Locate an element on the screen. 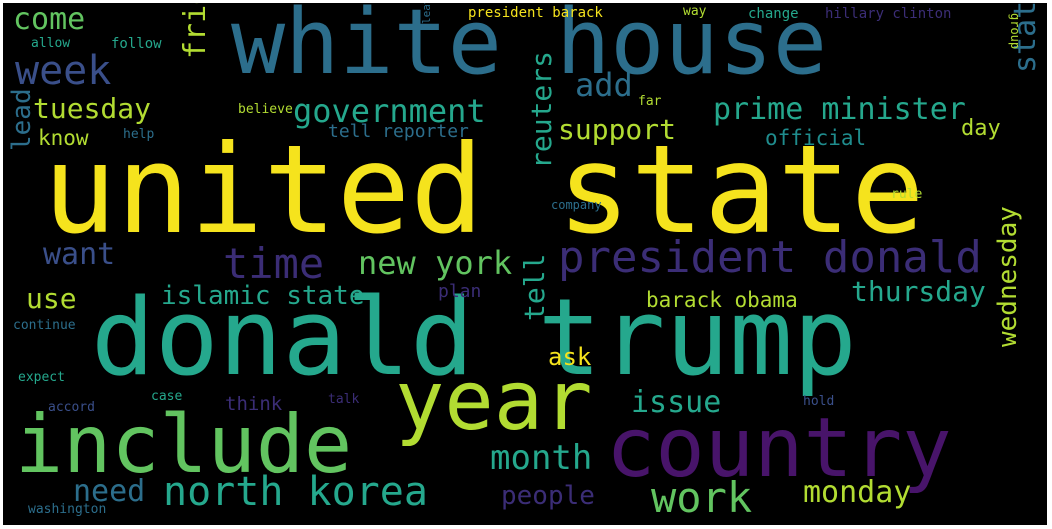 This screenshot has width=1052, height=529. word-tell: tell is located at coordinates (534, 287).